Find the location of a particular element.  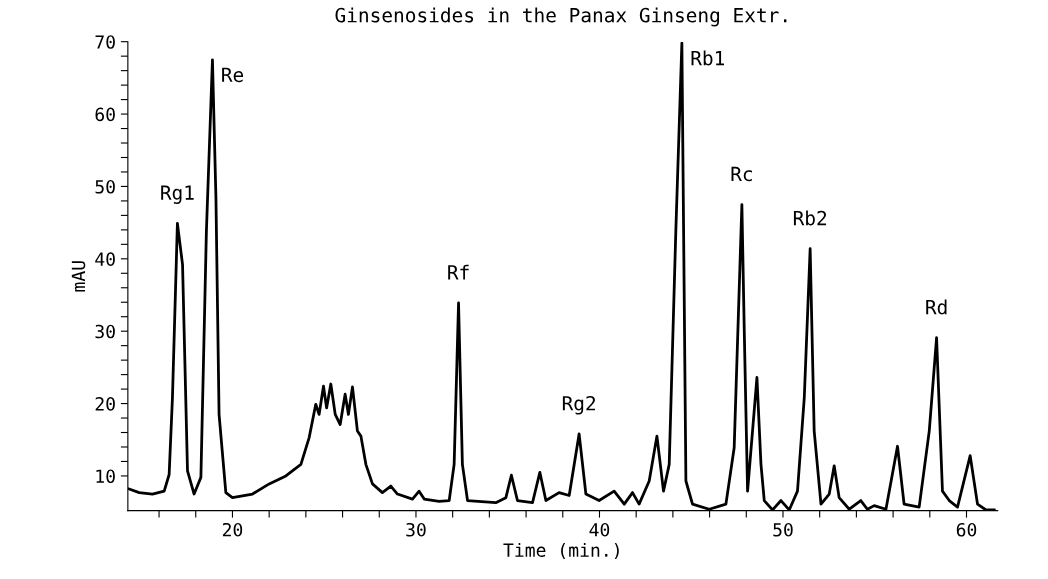

y-tick-label: 50 is located at coordinates (105, 186).